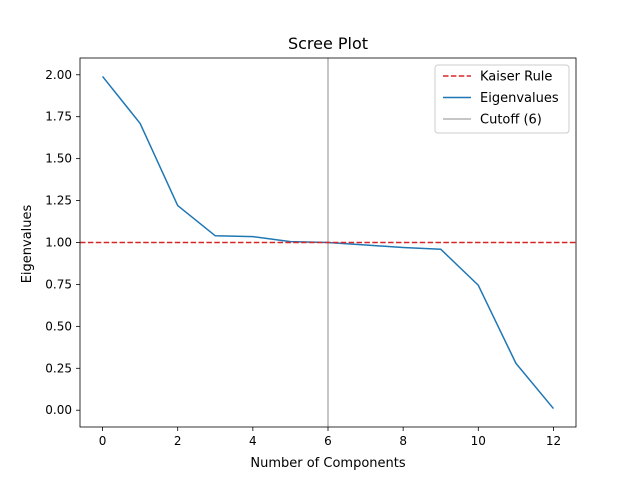  What do you see at coordinates (58, 284) in the screenshot?
I see `y-tick-label: 0.75` at bounding box center [58, 284].